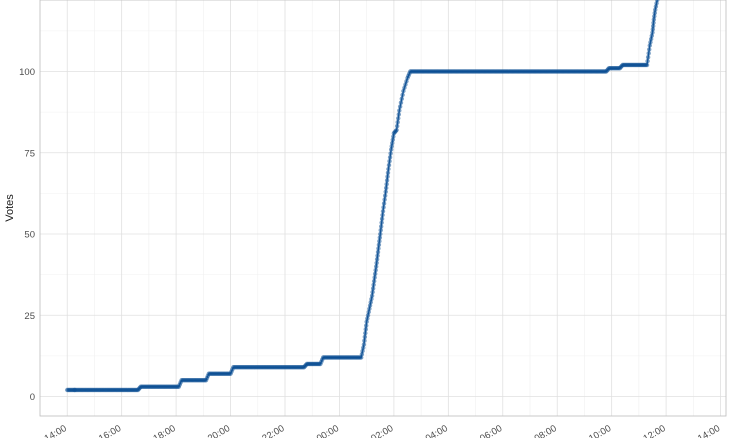  I want to click on x-tick-label: 10:00, so click(600, 430).